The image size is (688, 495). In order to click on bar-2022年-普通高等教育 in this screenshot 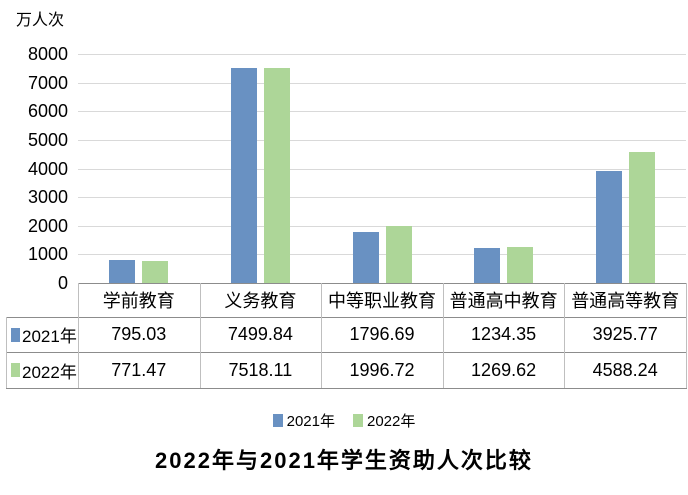, I will do `click(641, 217)`.